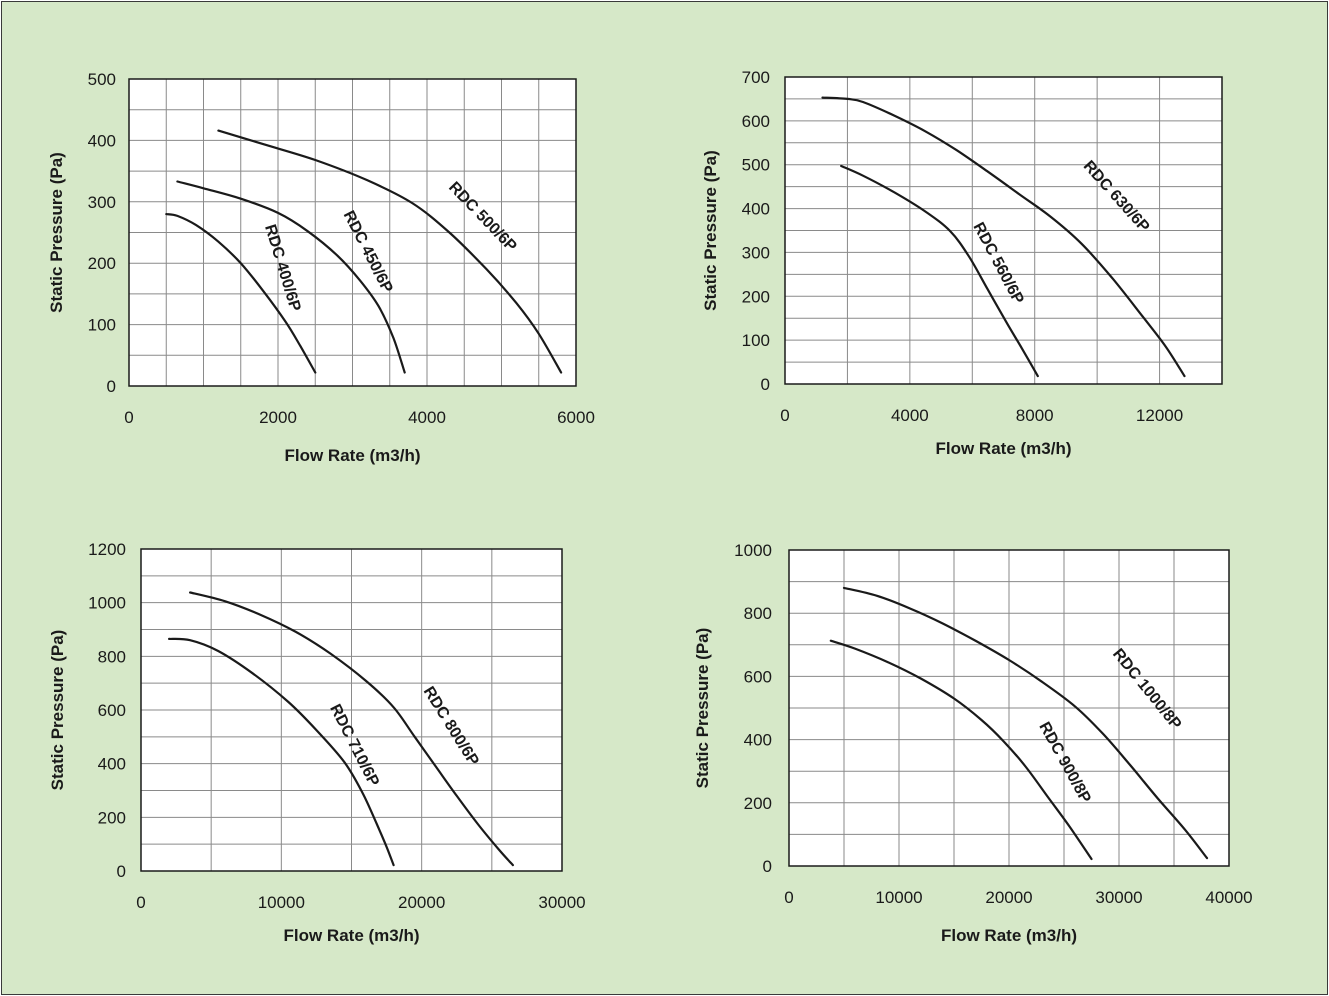 The height and width of the screenshot is (996, 1329). Describe the element at coordinates (756, 77) in the screenshot. I see `y-tick-label: 700` at that location.